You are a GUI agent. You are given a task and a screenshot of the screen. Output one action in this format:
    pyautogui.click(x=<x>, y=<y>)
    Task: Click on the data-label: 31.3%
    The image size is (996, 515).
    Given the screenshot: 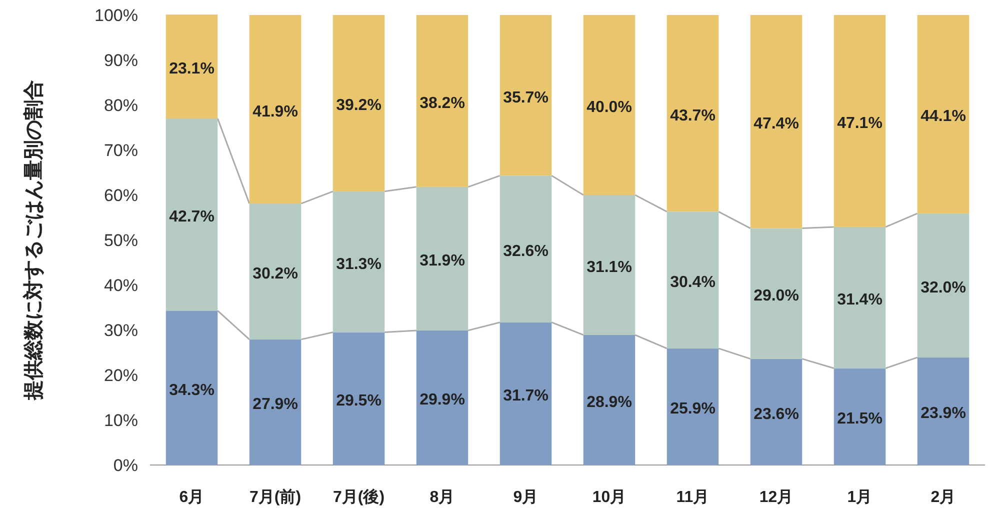 What is the action you would take?
    pyautogui.click(x=359, y=264)
    